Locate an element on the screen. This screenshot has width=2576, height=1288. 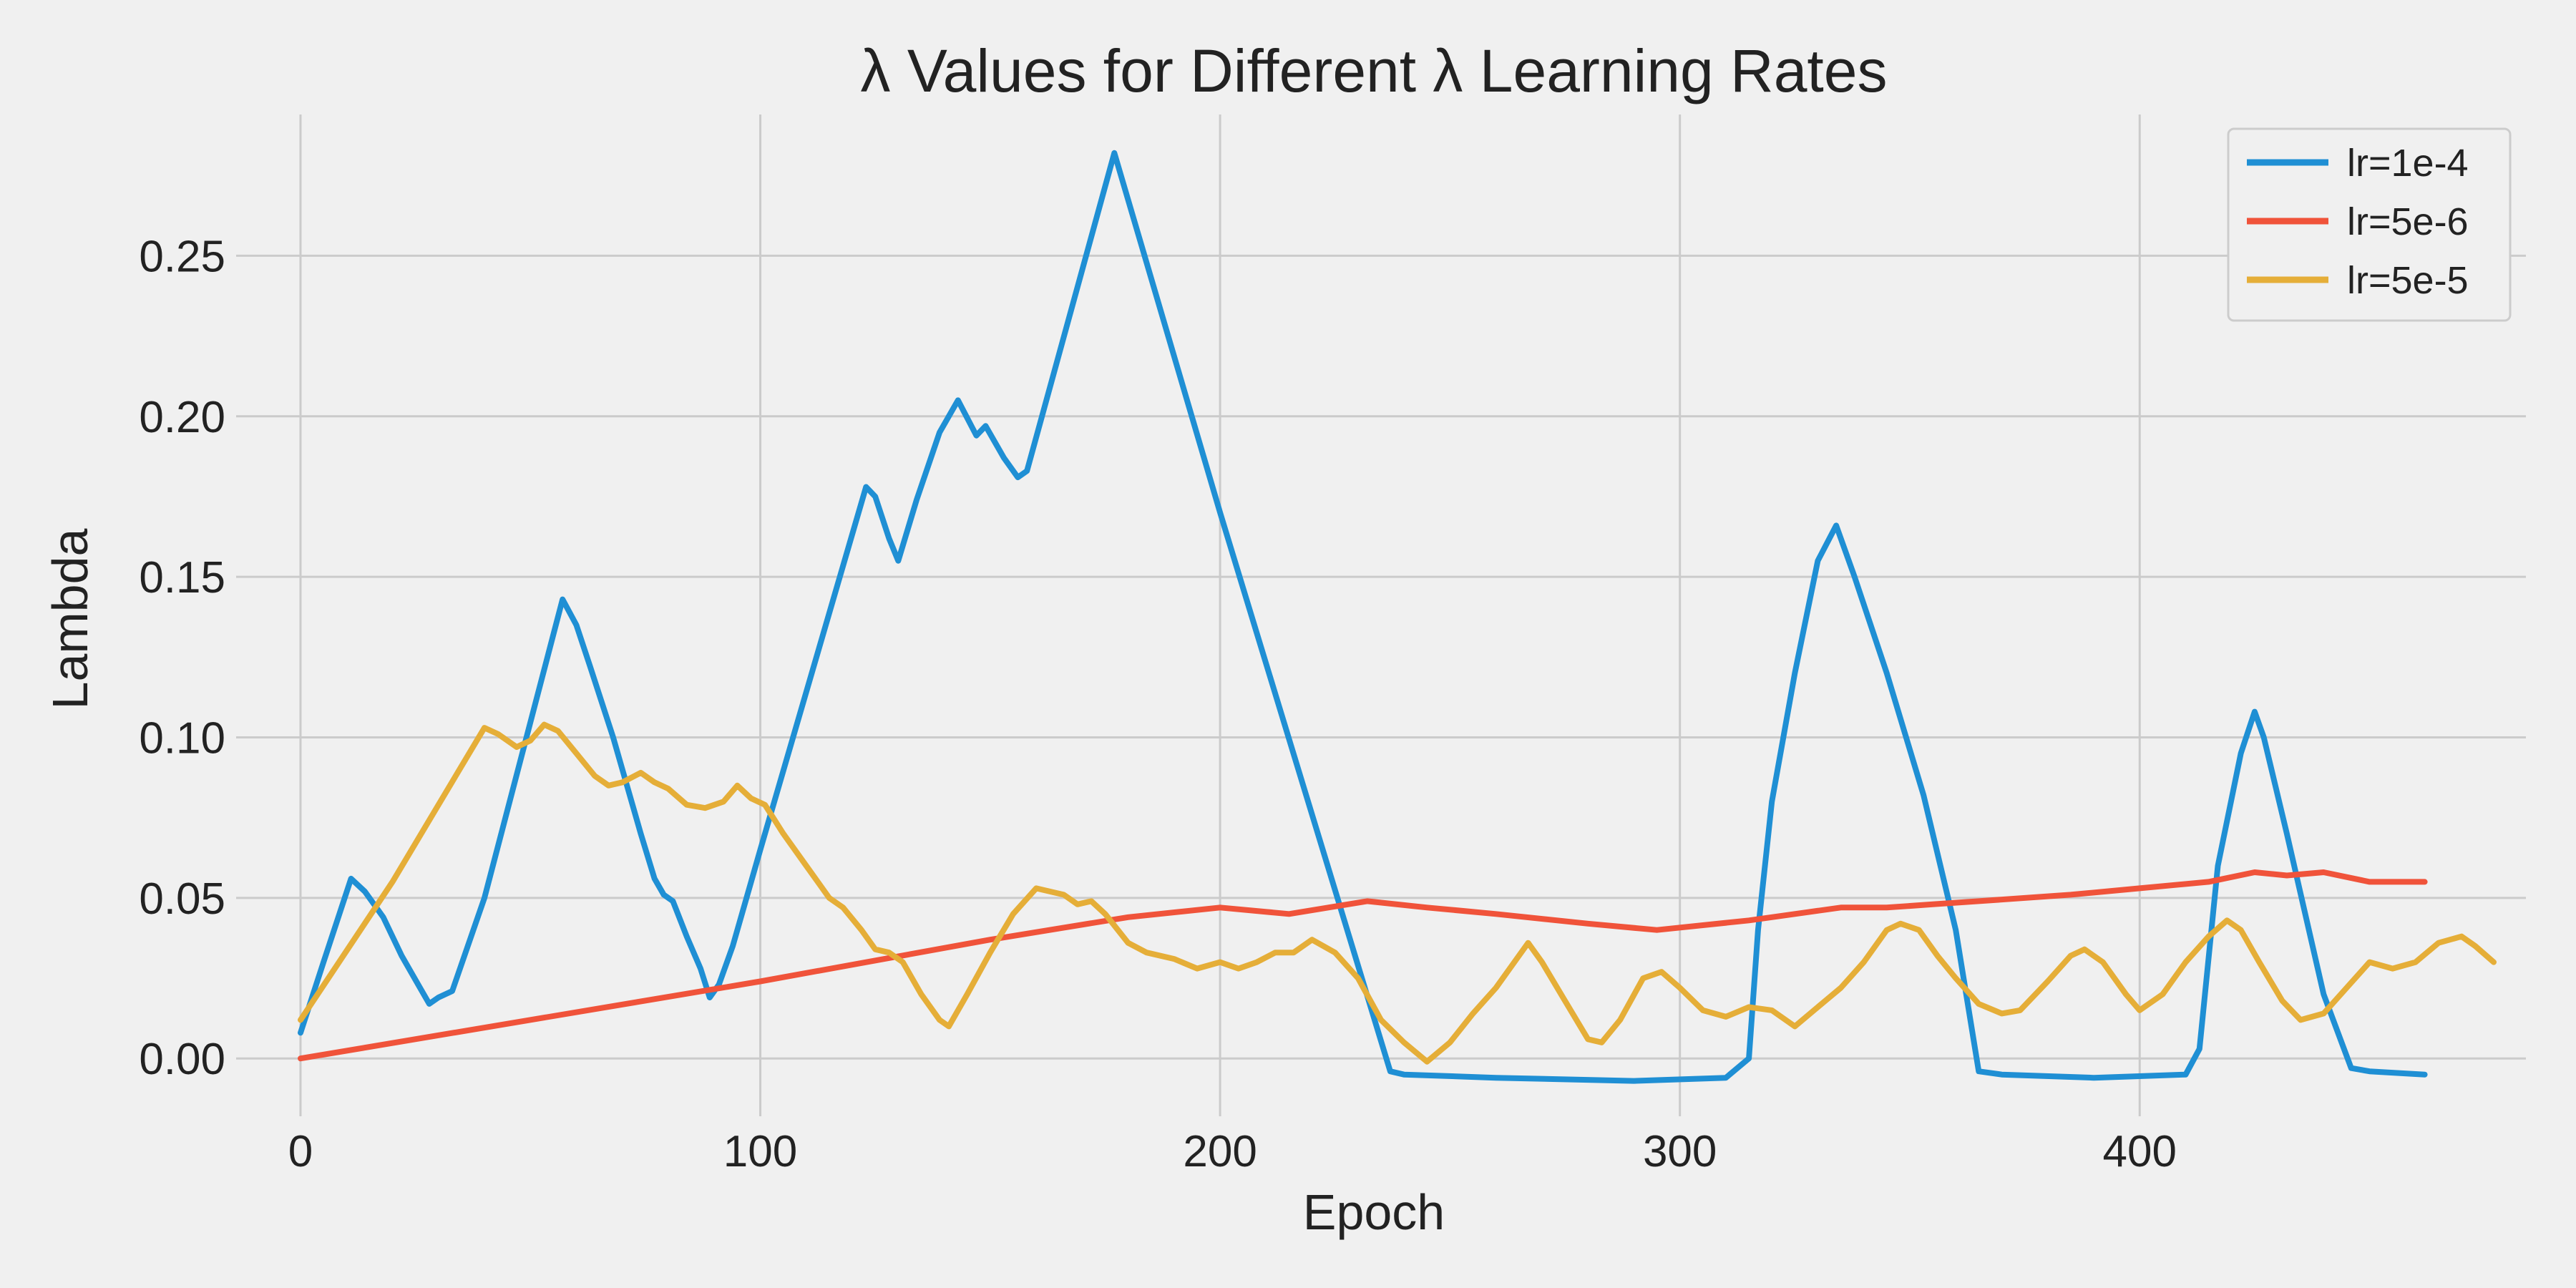
series-line-lr=5e-6 is located at coordinates (1363, 965).